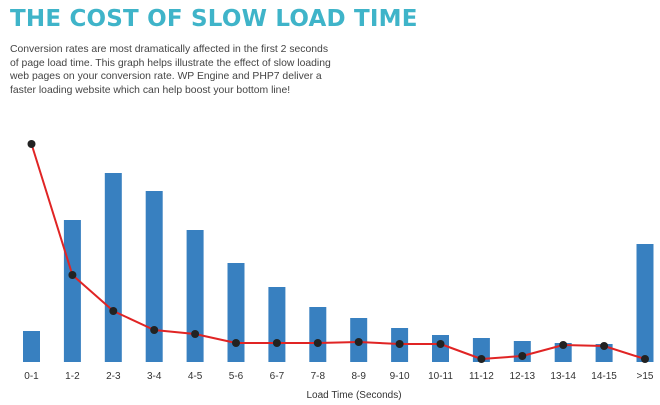 The height and width of the screenshot is (405, 660). I want to click on page-title: THE COST OF SLOW LOAD TIME, so click(214, 19).